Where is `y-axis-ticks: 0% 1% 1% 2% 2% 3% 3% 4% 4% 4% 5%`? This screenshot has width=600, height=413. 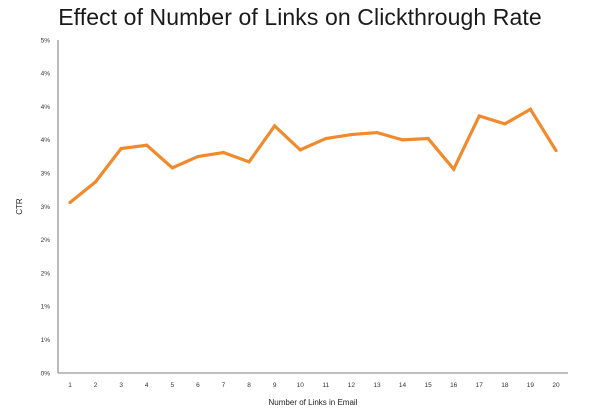
y-axis-ticks: 0% 1% 1% 2% 2% 3% 3% 4% 4% 4% 5% is located at coordinates (46, 207).